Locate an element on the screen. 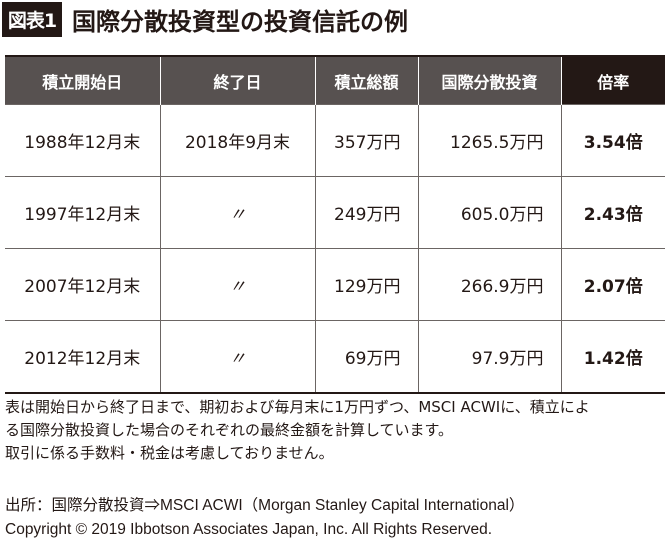 This screenshot has width=670, height=560. table-row: 1997年12月末 〃 249万円 605.0万円 2.43倍 is located at coordinates (335, 212).